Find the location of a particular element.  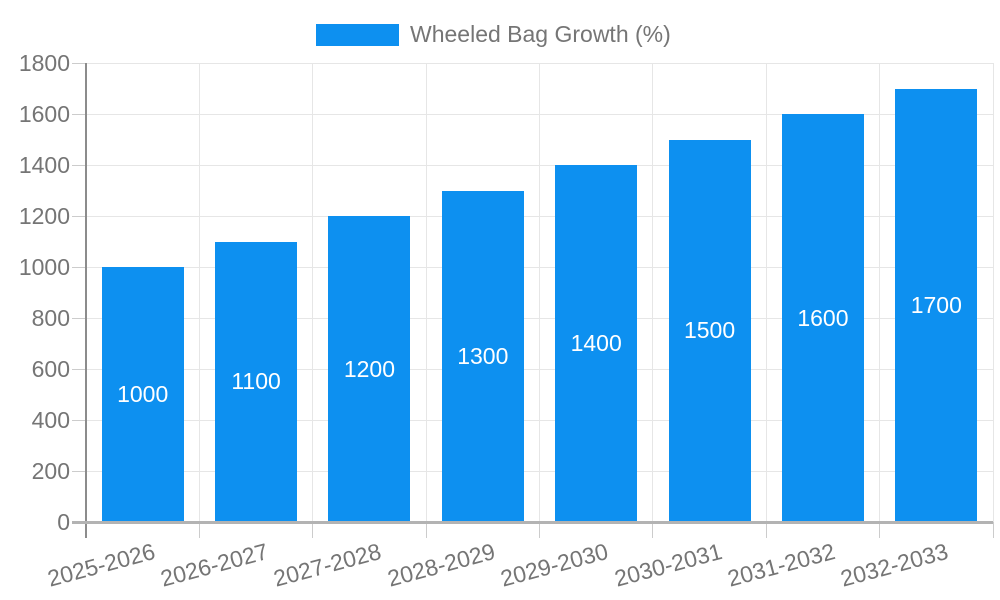

bar-2026-2027: 1100 is located at coordinates (256, 381).